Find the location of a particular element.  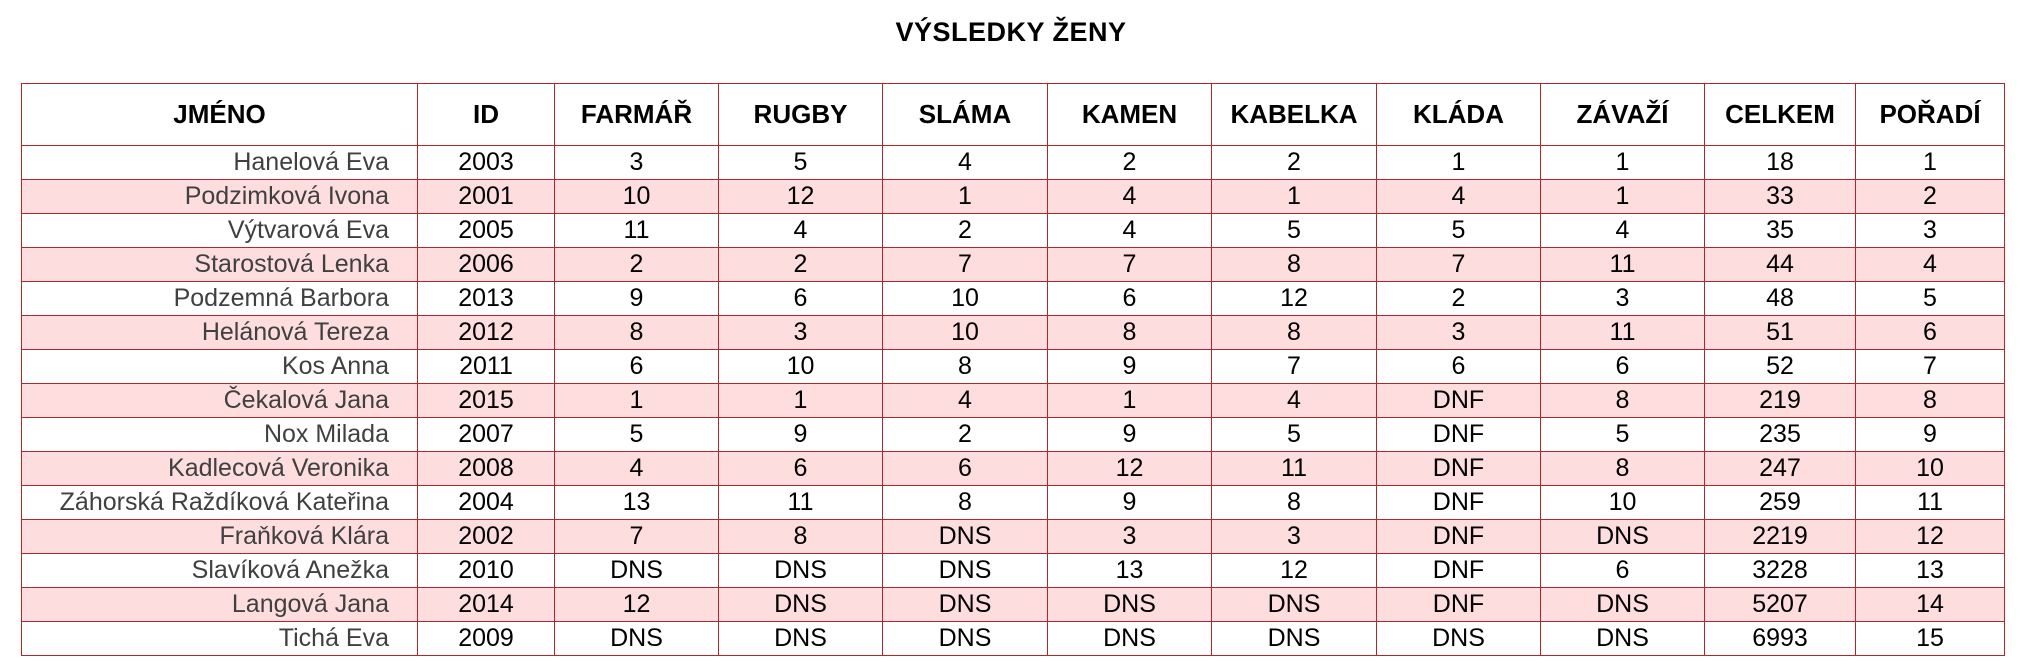

table-row: Starostová Lenka 2006 2 2 7 7 8 7 11 44 4 is located at coordinates (1013, 264).